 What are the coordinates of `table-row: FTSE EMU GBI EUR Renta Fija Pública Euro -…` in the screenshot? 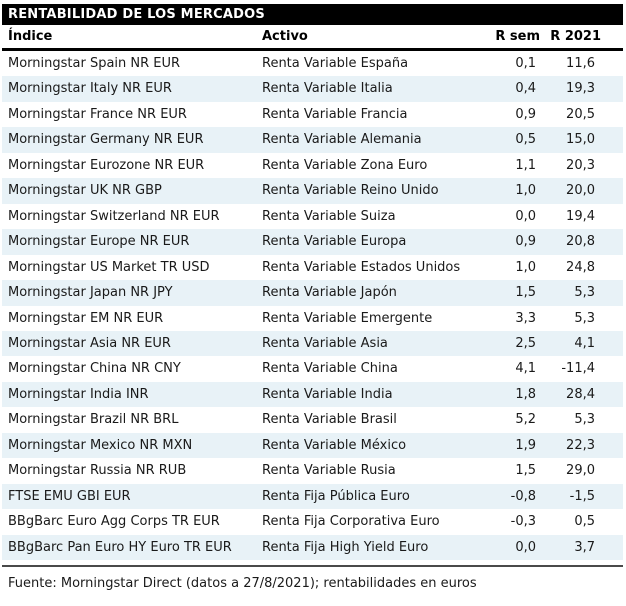 It's located at (312, 496).